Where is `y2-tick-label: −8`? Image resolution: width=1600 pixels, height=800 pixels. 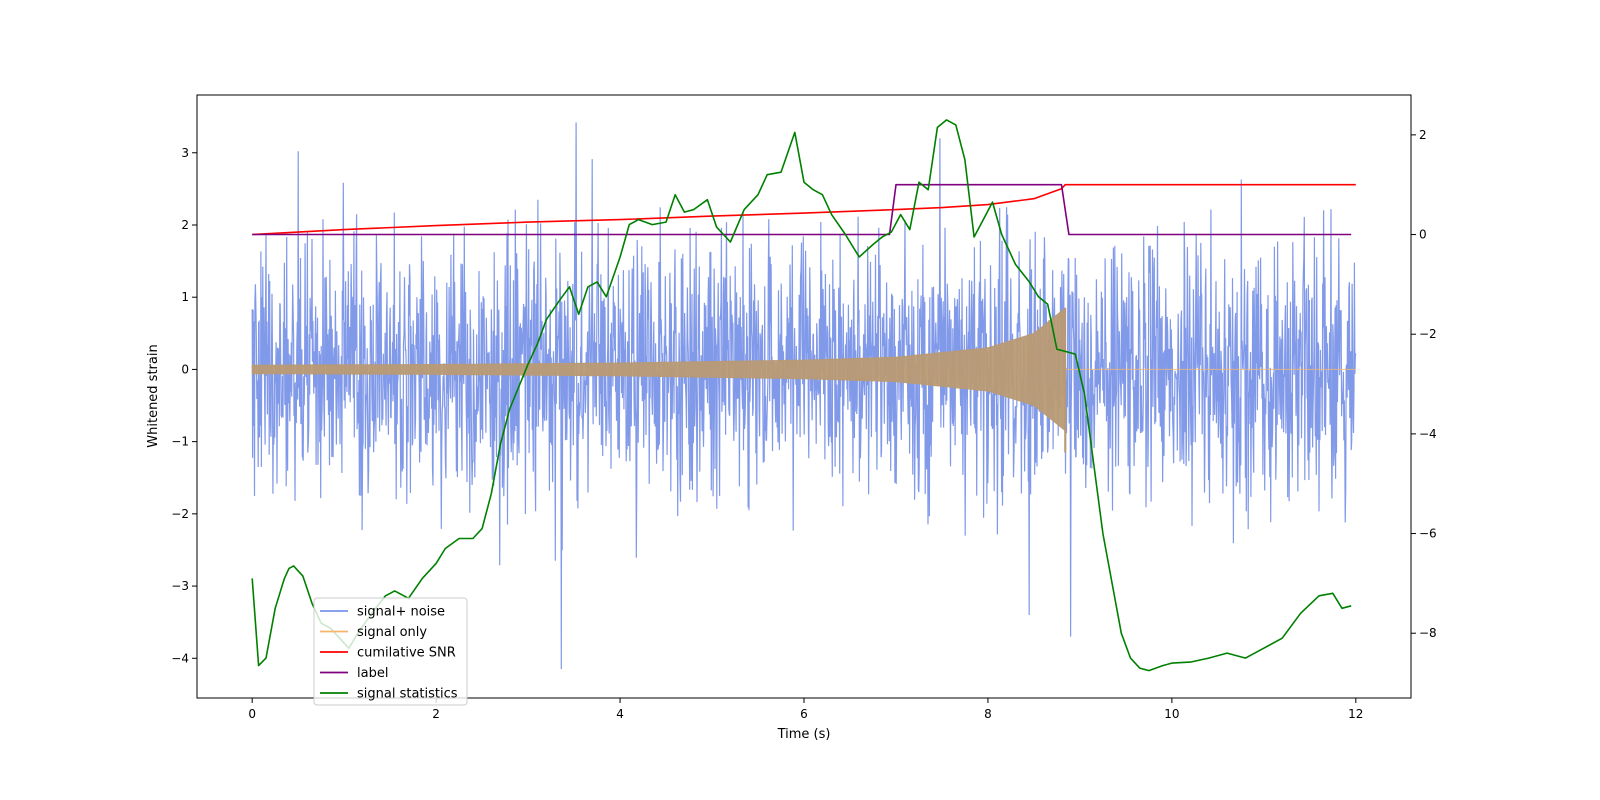
y2-tick-label: −8 is located at coordinates (1428, 633).